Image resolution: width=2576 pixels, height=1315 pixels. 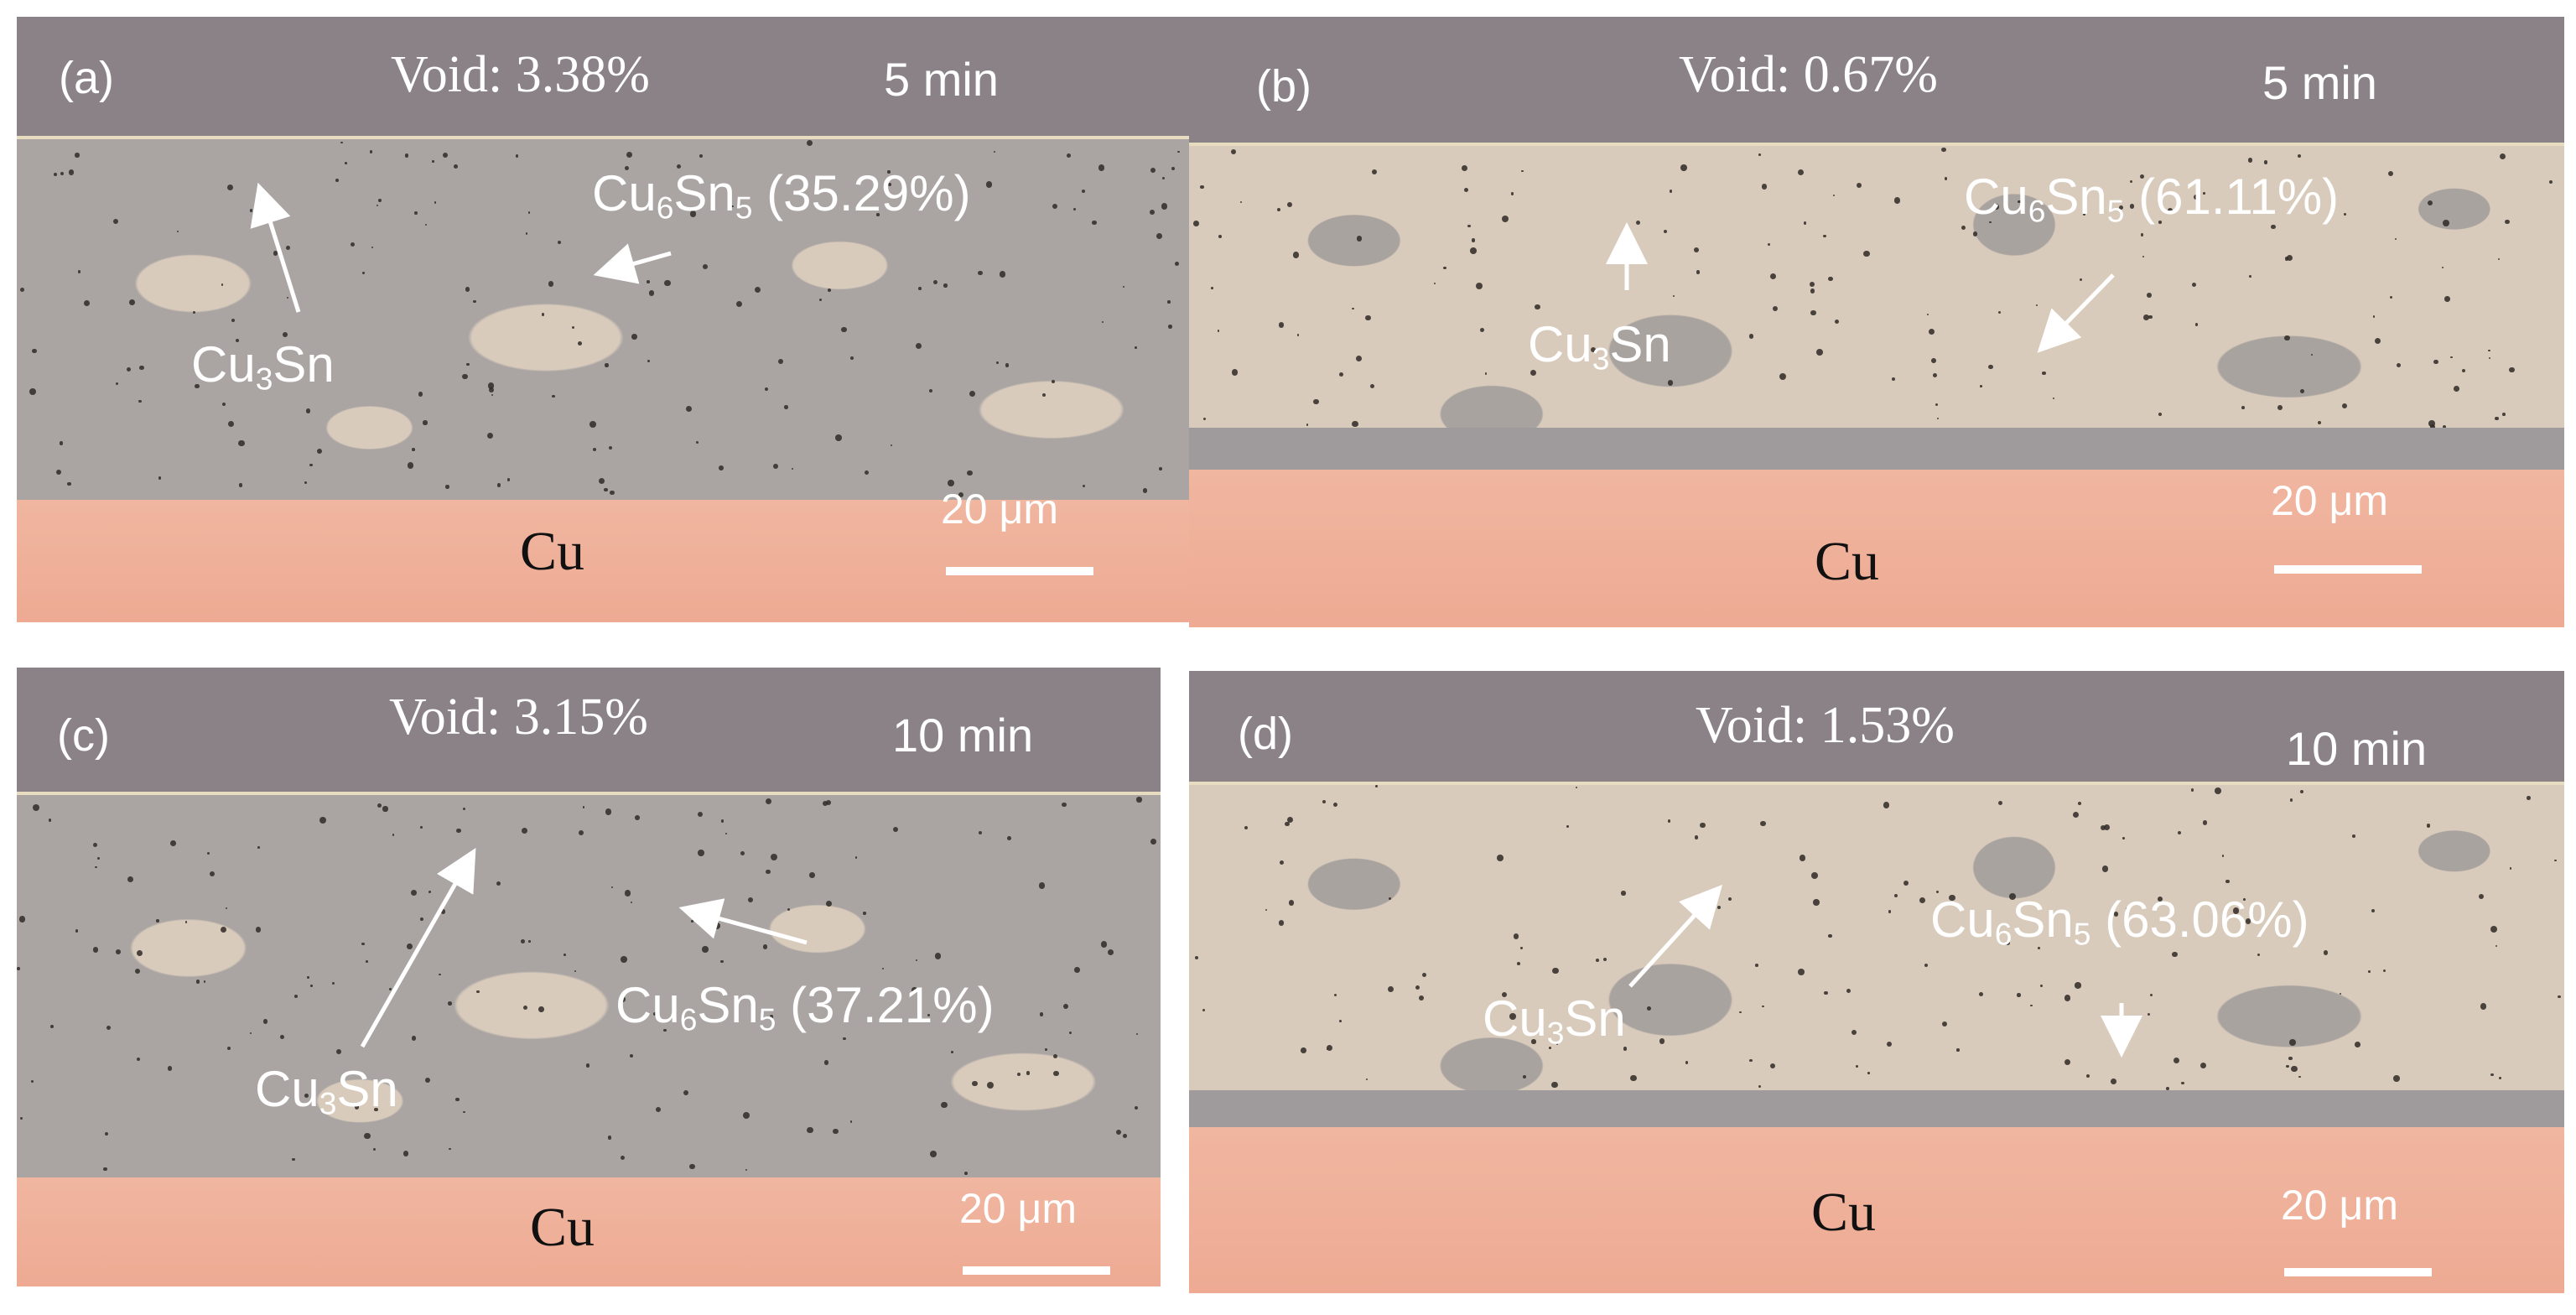 I want to click on copper-substrate, so click(x=604, y=561).